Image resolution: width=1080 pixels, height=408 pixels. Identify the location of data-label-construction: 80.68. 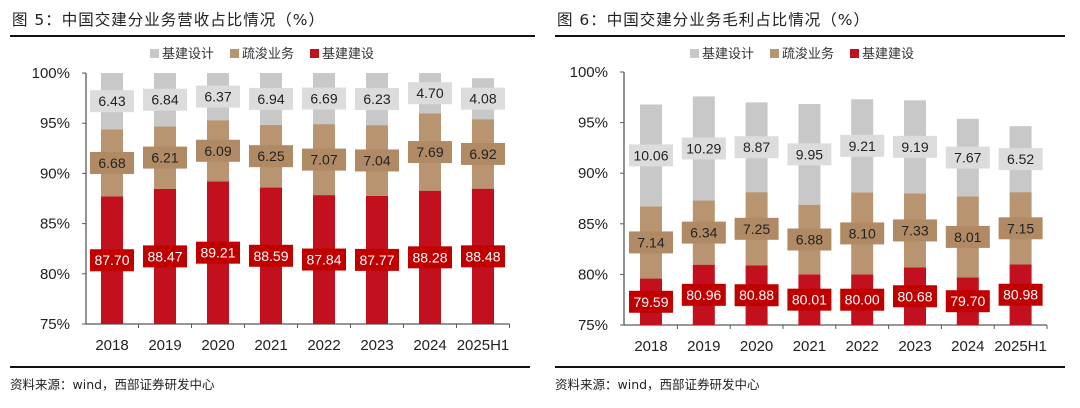
(914, 296).